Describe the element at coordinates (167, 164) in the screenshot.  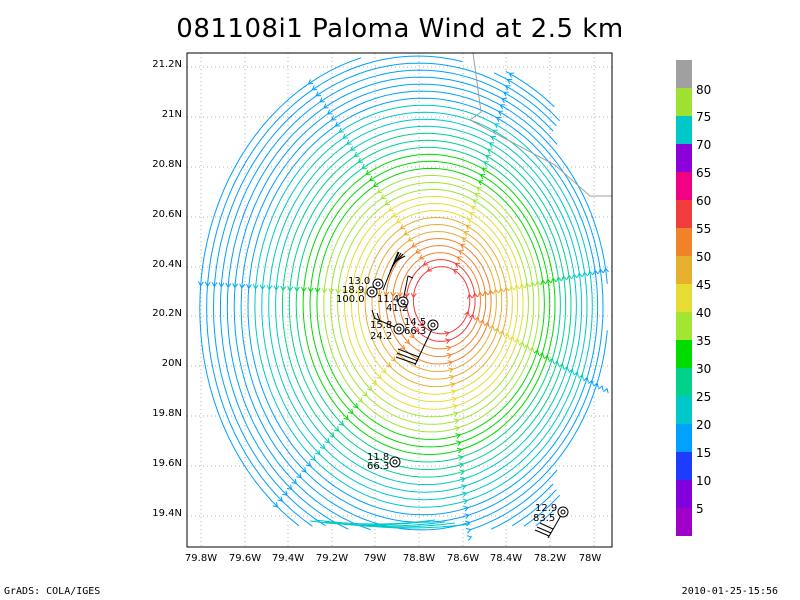
I see `y-tick-3: 20.8N` at that location.